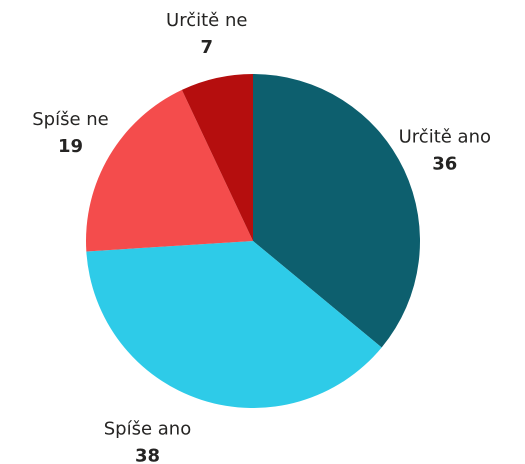  What do you see at coordinates (444, 164) in the screenshot?
I see `value-label: 36` at bounding box center [444, 164].